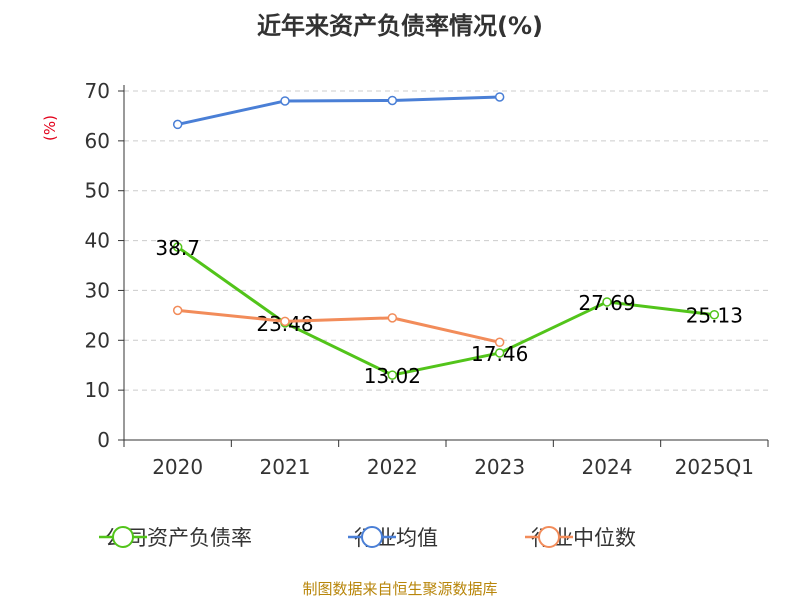 The height and width of the screenshot is (600, 800). What do you see at coordinates (123, 537) in the screenshot?
I see `legend-marker-company` at bounding box center [123, 537].